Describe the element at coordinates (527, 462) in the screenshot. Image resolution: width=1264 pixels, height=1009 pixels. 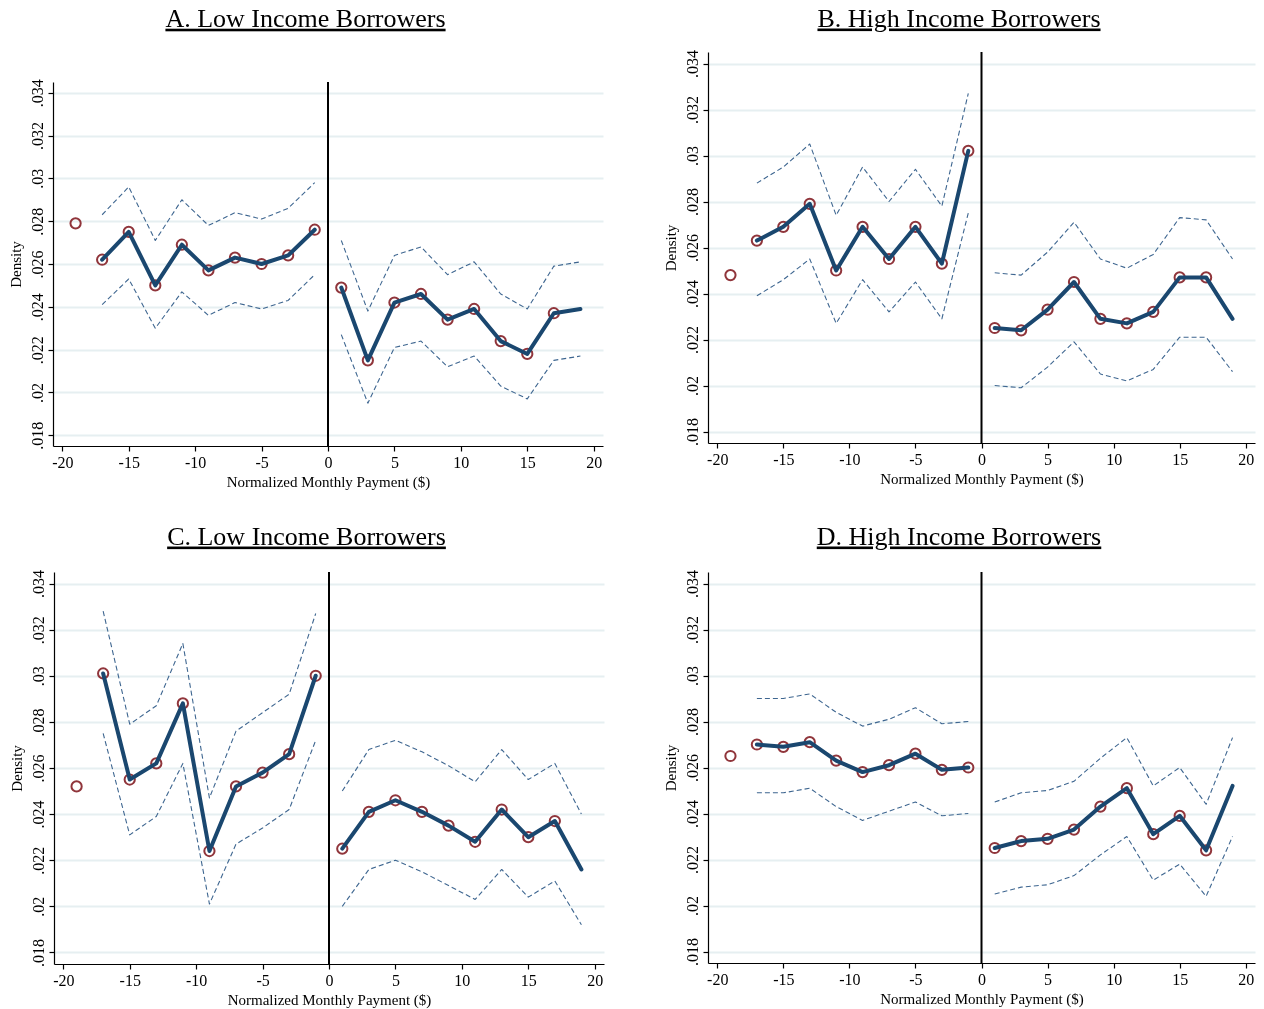
I see `x-tick-label: 15` at that location.